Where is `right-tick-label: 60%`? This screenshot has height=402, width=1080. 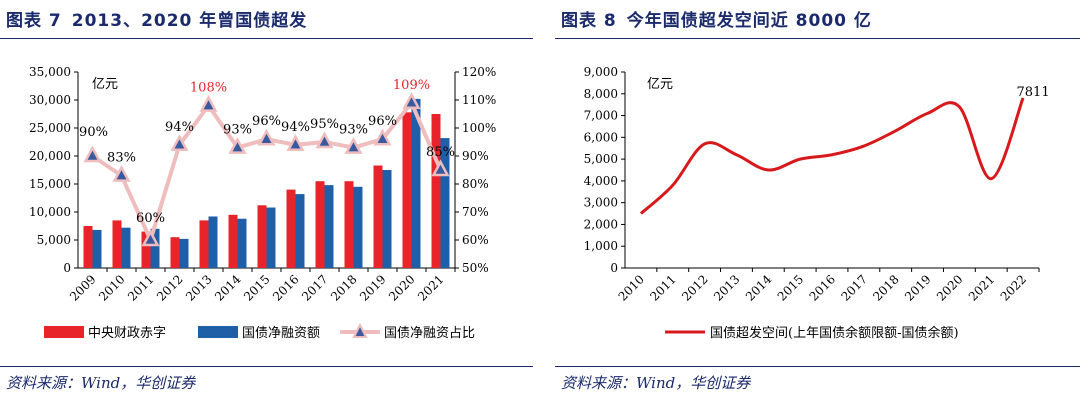
right-tick-label: 60% is located at coordinates (475, 240).